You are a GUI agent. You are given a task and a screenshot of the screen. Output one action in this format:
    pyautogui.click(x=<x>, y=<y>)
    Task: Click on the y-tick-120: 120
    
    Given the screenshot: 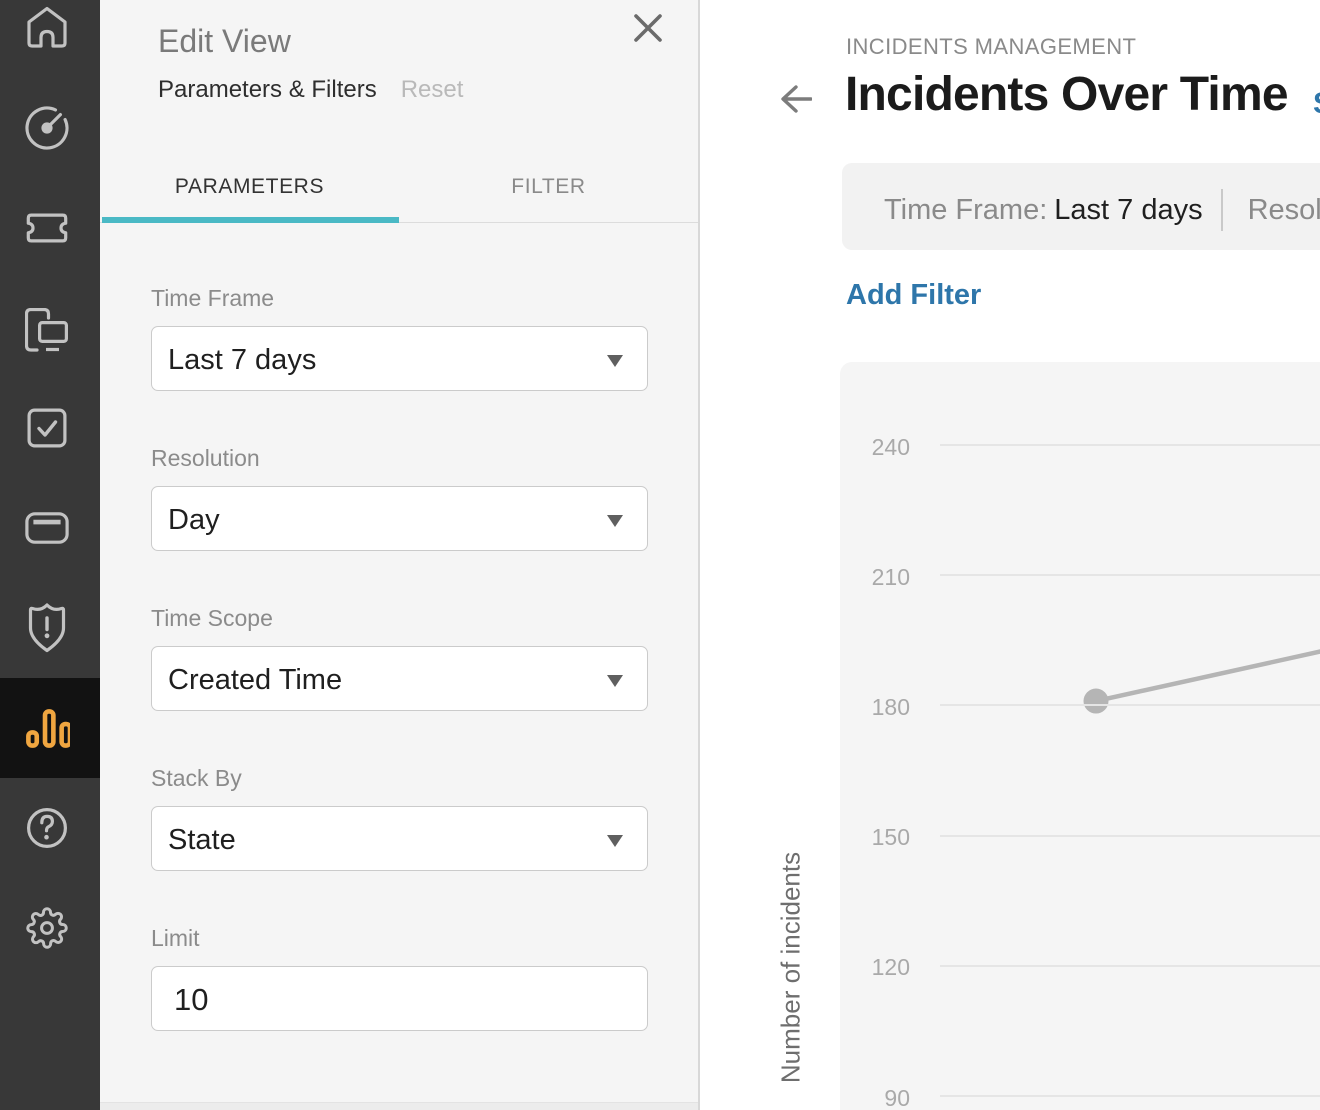 What is the action you would take?
    pyautogui.click(x=890, y=967)
    